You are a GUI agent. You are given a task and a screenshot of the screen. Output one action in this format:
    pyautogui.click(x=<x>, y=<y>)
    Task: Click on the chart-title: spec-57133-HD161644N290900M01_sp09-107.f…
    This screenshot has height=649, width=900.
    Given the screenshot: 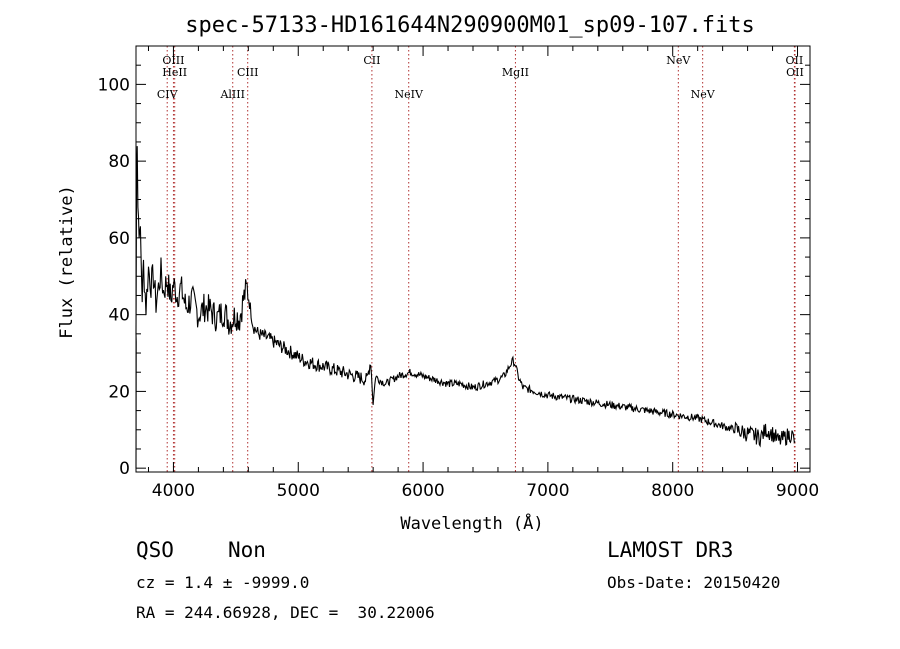 What is the action you would take?
    pyautogui.click(x=470, y=25)
    